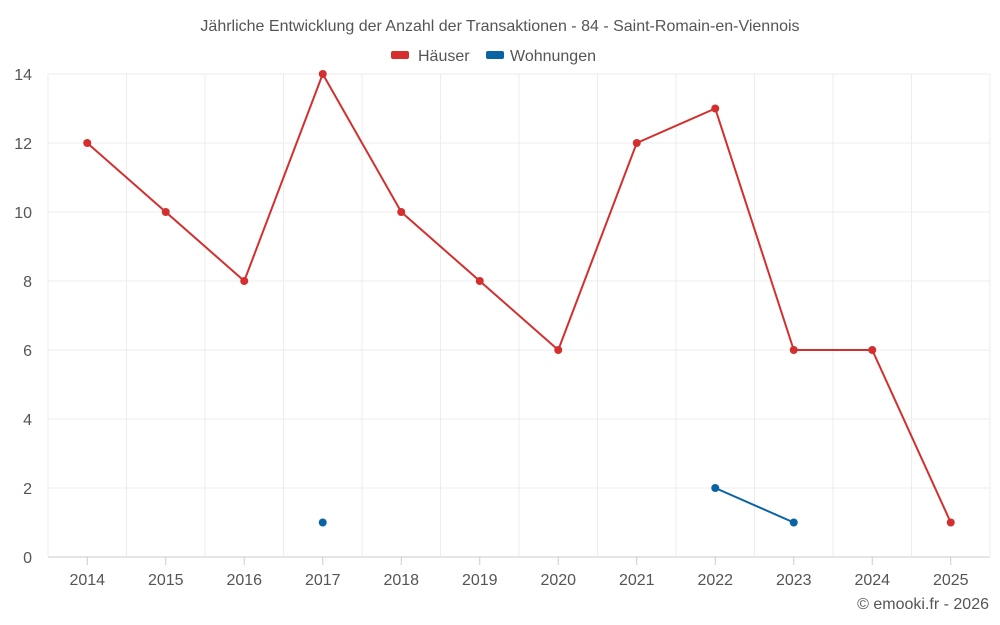 The height and width of the screenshot is (625, 1000). What do you see at coordinates (444, 56) in the screenshot?
I see `legend-label-haeuser: Häuser` at bounding box center [444, 56].